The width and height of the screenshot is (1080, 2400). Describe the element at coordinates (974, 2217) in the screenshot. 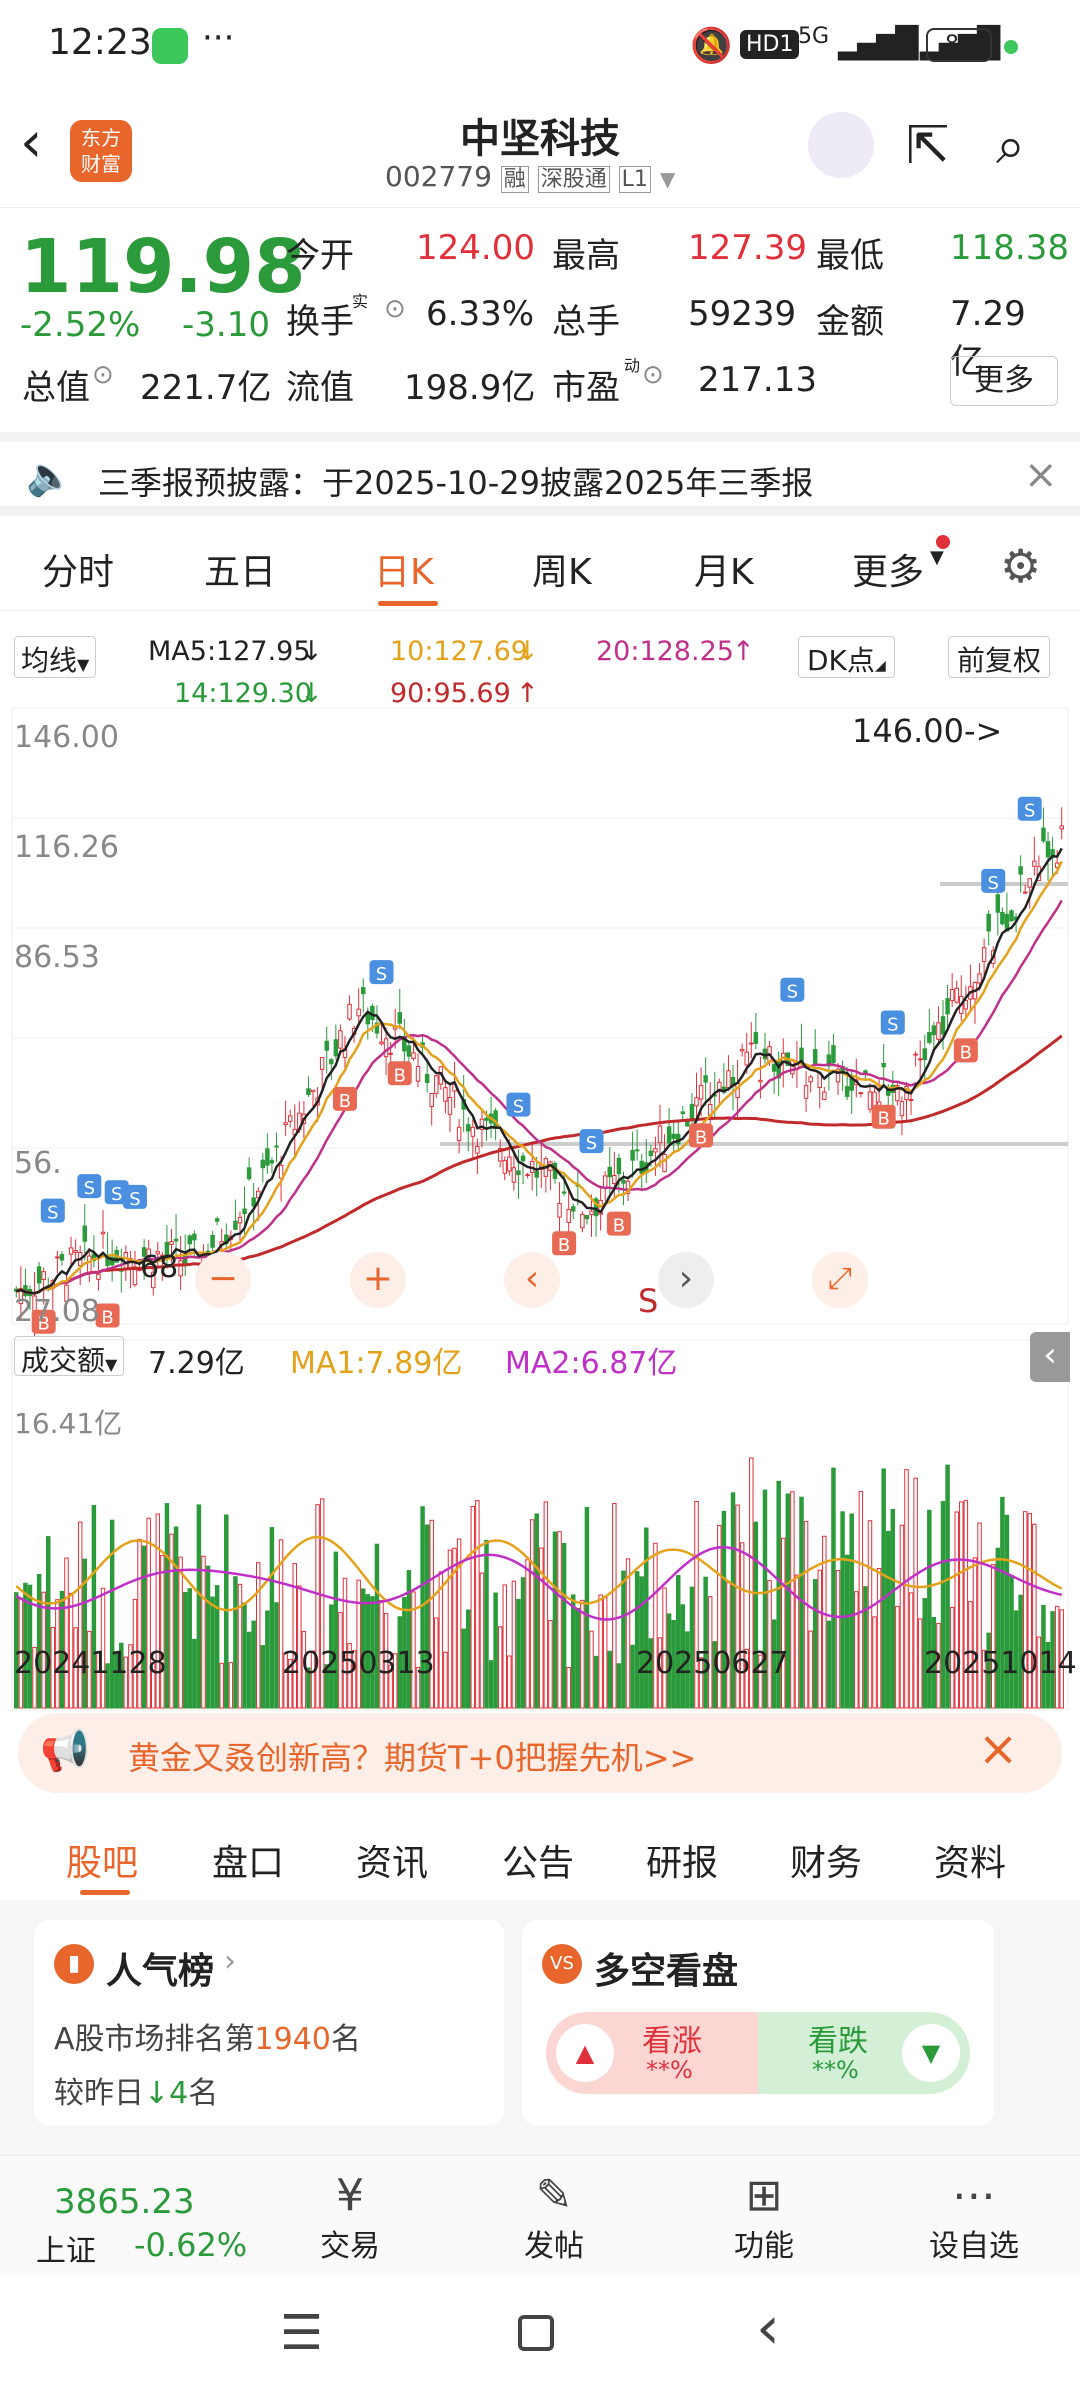

I see `add-watchlist-button: ⋯ 设自选` at that location.